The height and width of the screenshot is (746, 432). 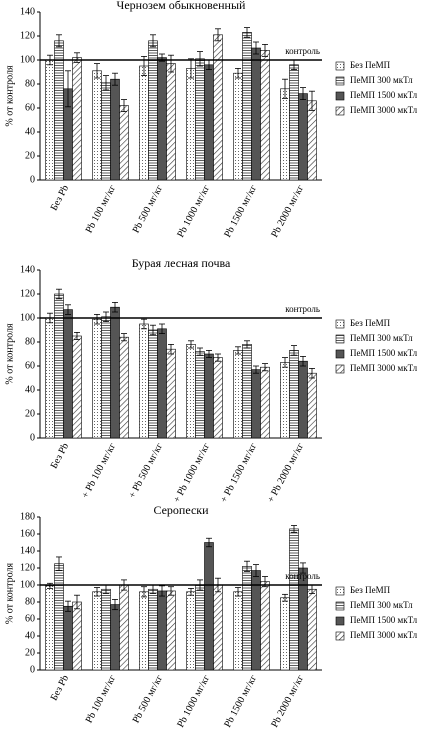 I want to click on x-tick-label: Pb 1000 мг/кг, so click(x=193, y=701).